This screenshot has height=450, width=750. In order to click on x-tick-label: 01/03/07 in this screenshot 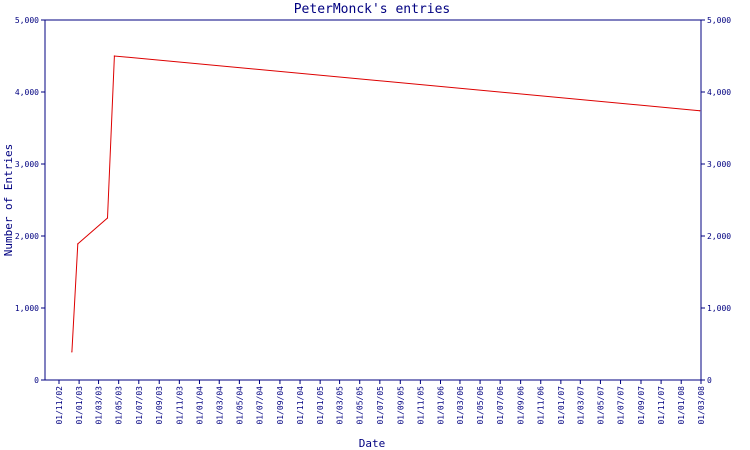, I will do `click(580, 405)`.